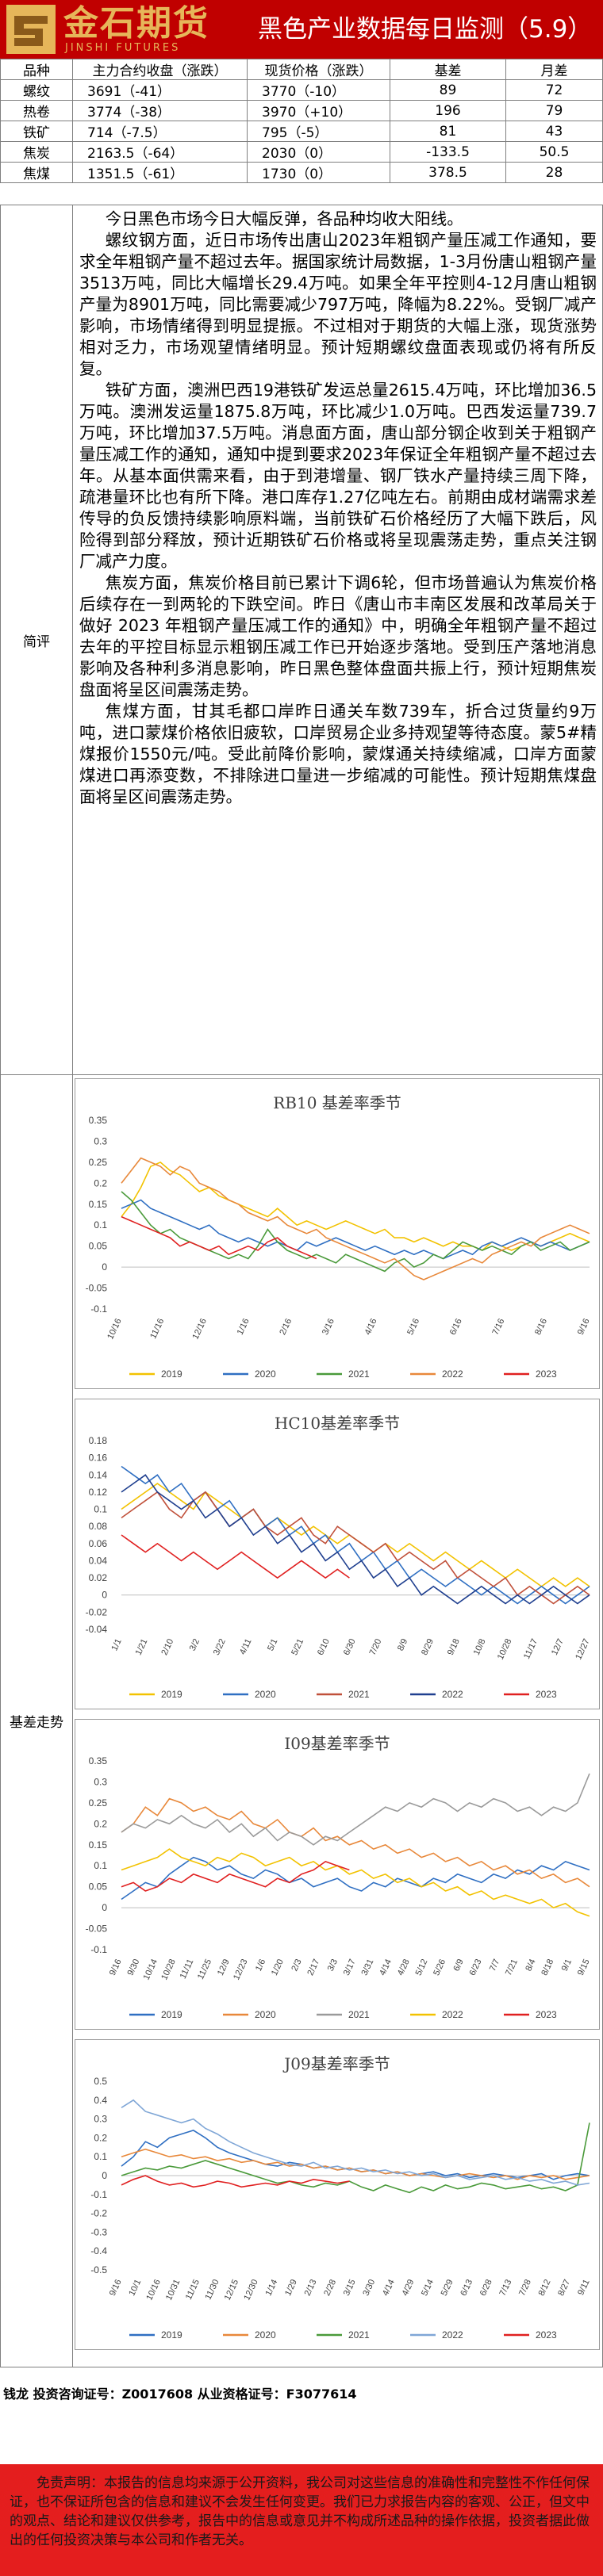  Describe the element at coordinates (318, 172) in the screenshot. I see `table-cell: 1730（0）` at that location.